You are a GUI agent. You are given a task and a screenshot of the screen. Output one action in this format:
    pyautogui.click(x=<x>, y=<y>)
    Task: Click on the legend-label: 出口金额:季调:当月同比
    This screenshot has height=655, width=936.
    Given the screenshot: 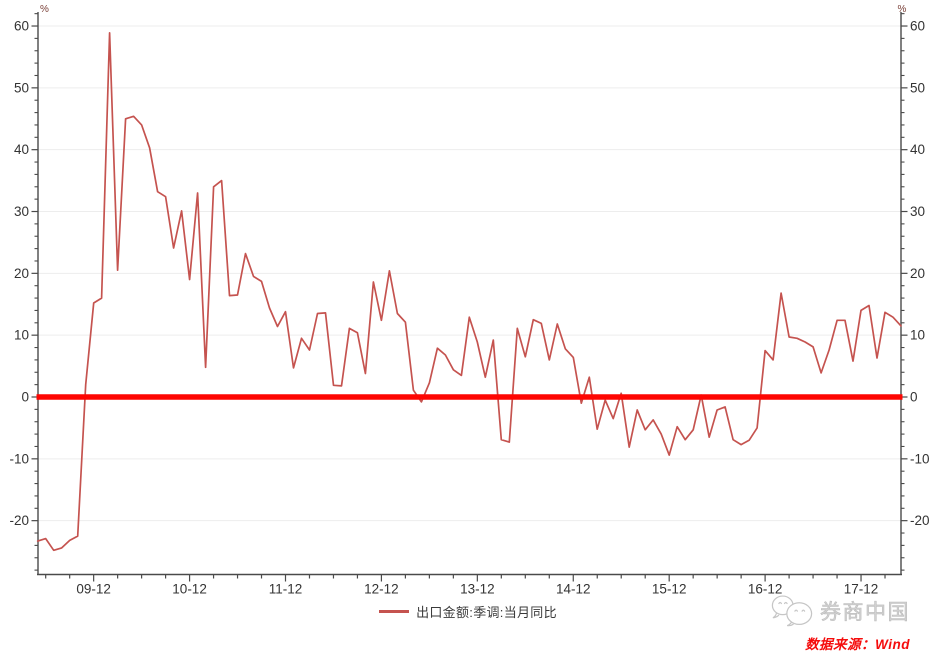 What is the action you would take?
    pyautogui.click(x=486, y=612)
    